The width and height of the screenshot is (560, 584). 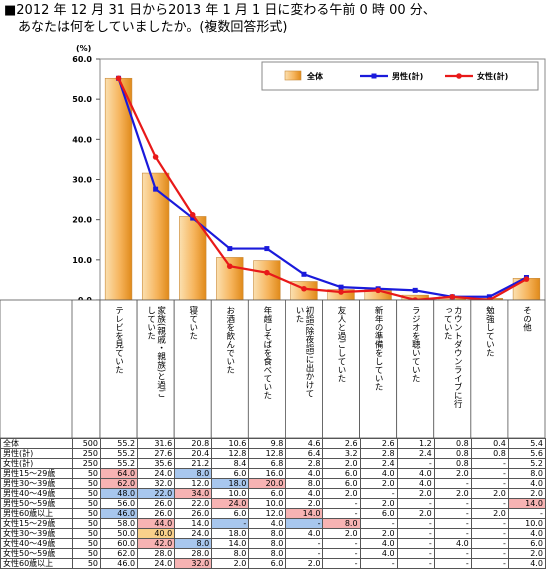 I want to click on table-cell: 5.6, so click(x=526, y=453).